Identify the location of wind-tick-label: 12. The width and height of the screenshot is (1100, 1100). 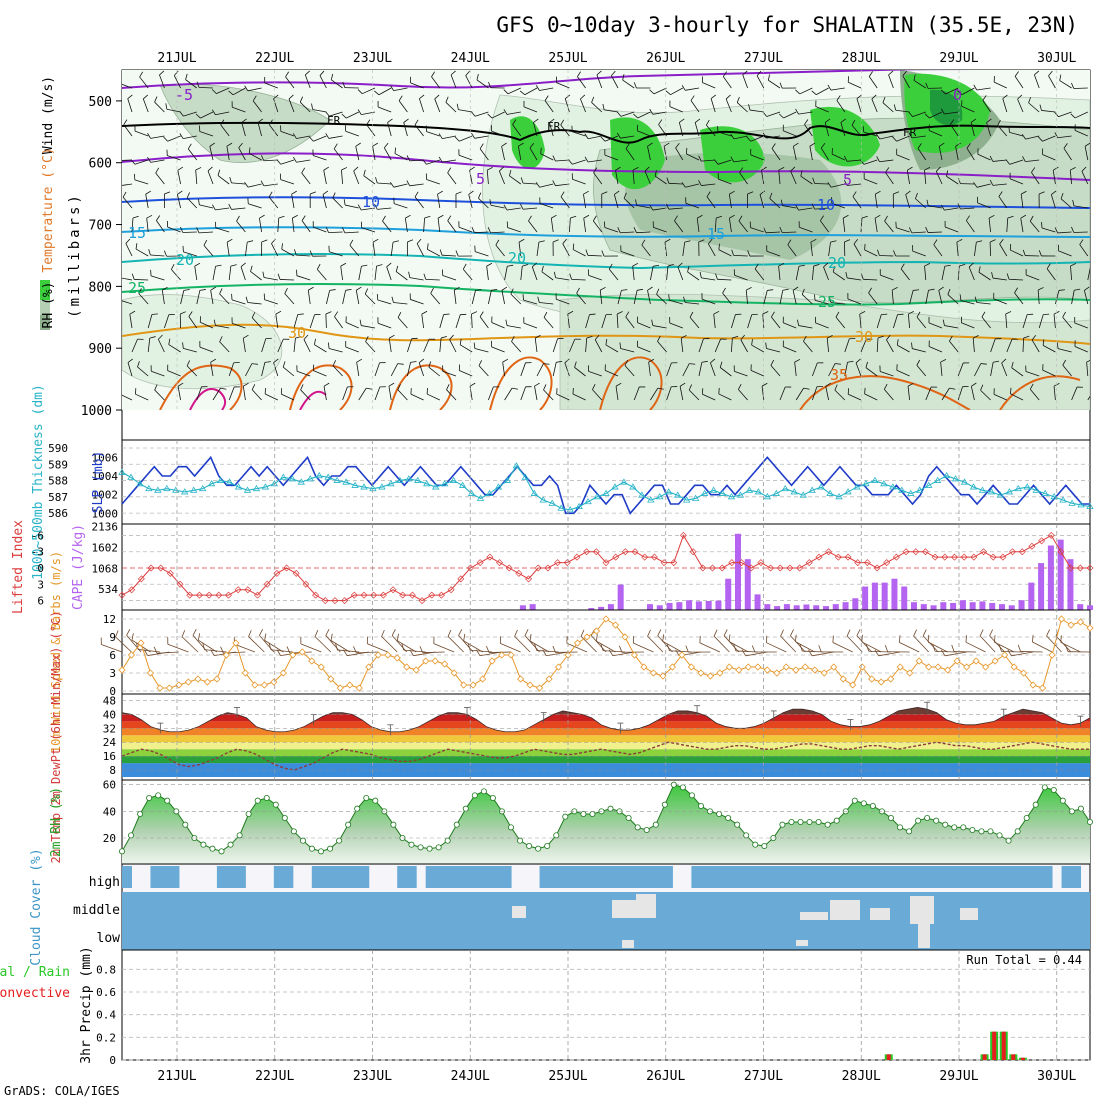
(109, 619).